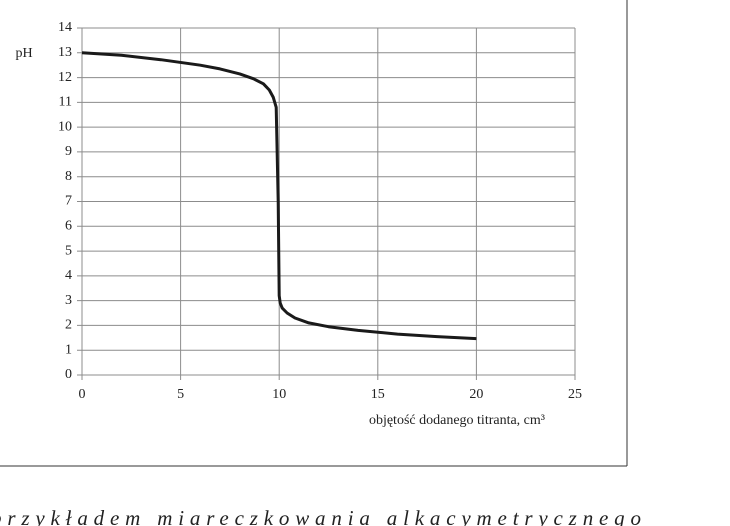  Describe the element at coordinates (68, 201) in the screenshot. I see `y-tick-label: 7` at that location.